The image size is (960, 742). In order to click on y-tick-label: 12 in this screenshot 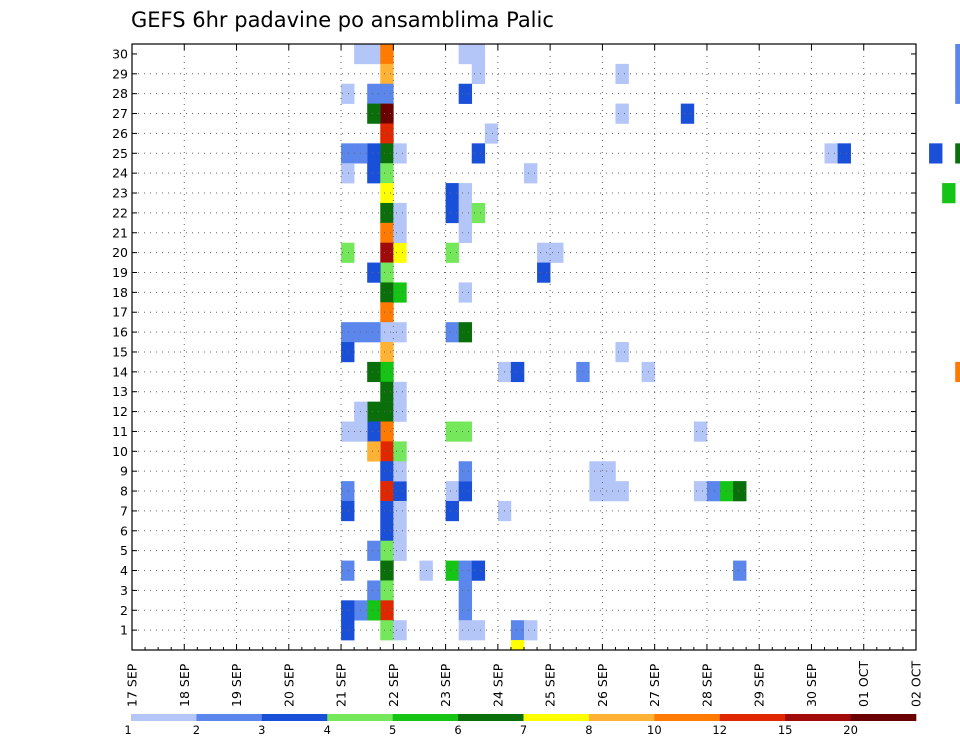, I will do `click(120, 411)`.